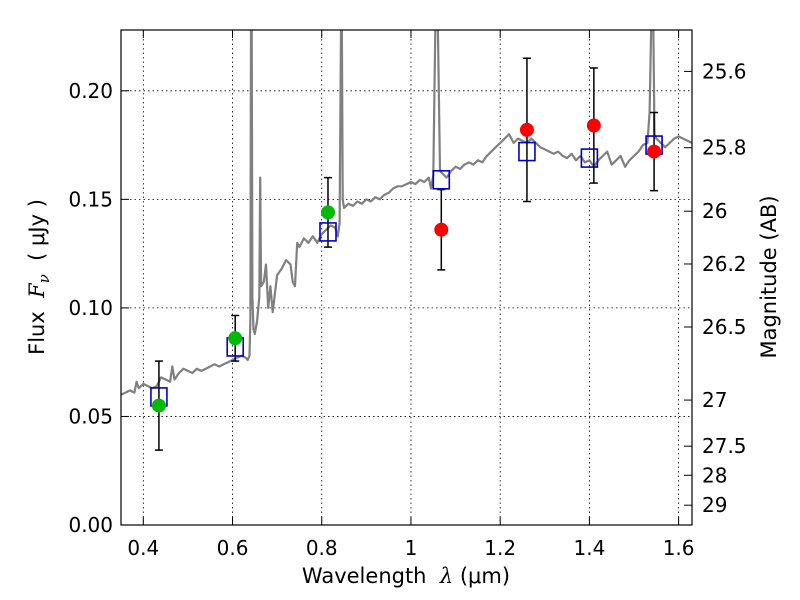  What do you see at coordinates (679, 548) in the screenshot?
I see `x-tick-label: 1.6` at bounding box center [679, 548].